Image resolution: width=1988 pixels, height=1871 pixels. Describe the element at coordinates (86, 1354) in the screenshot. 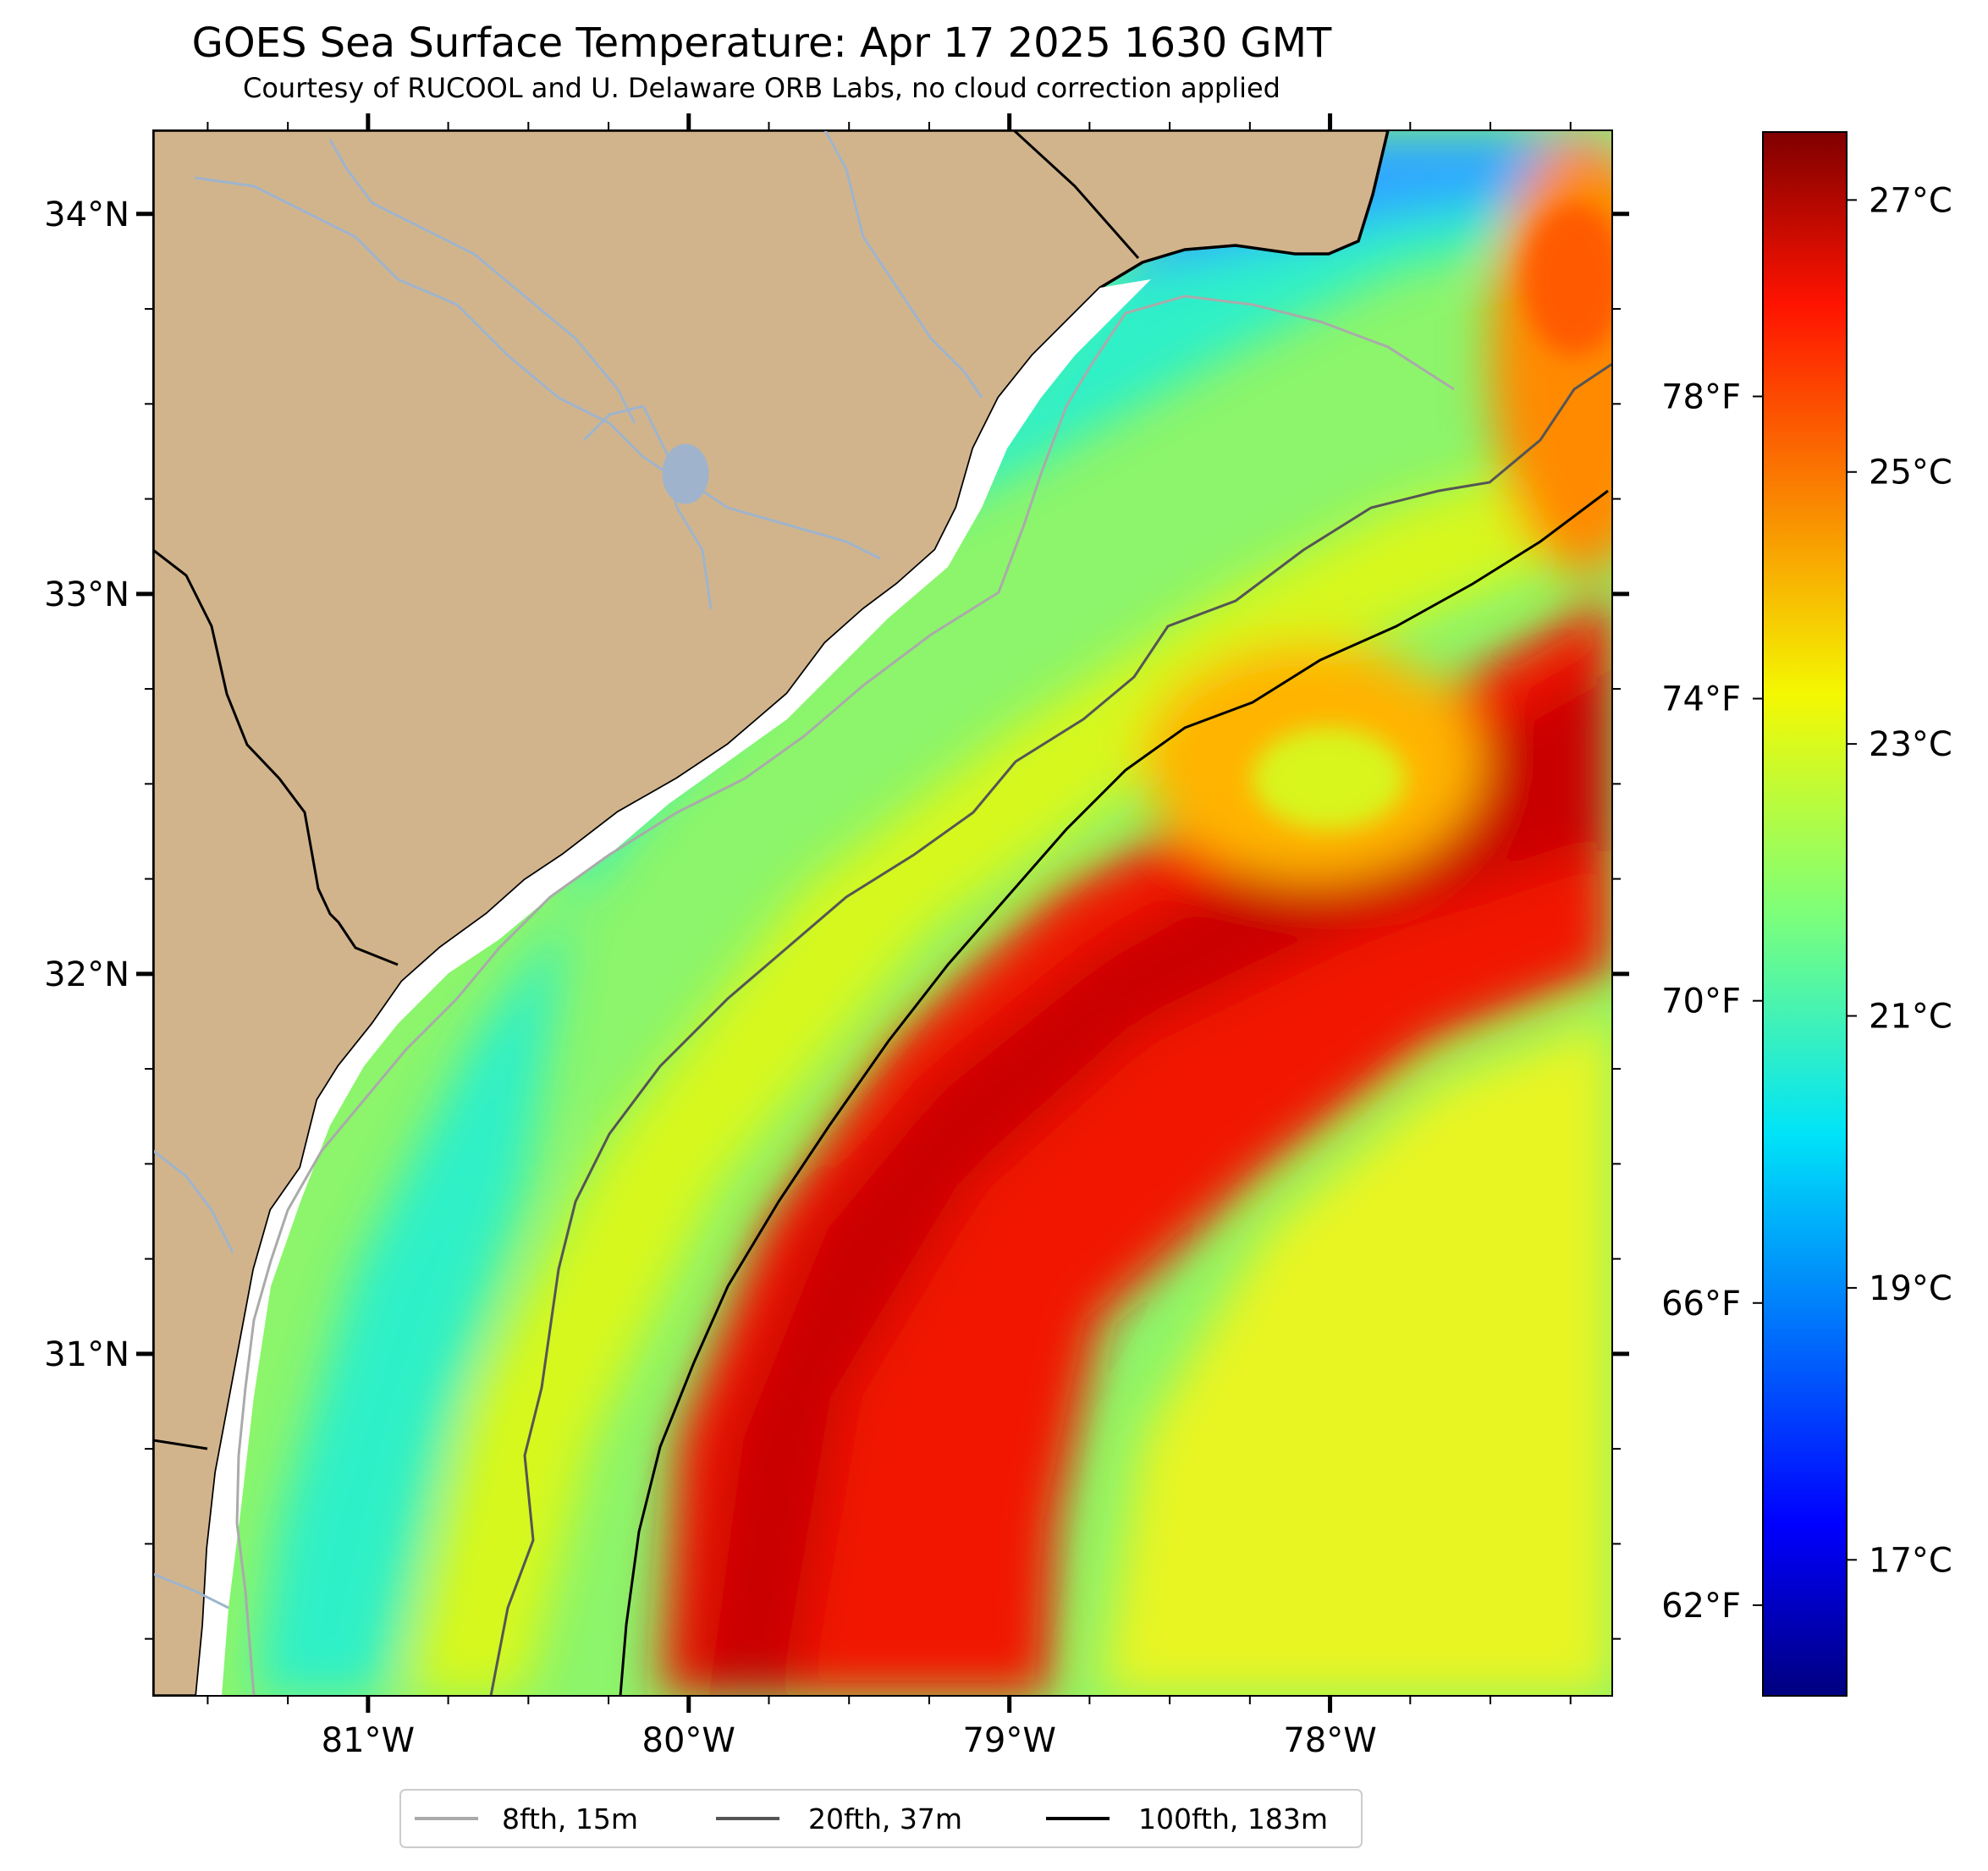

I see `lat-tick-label: 31°N` at that location.